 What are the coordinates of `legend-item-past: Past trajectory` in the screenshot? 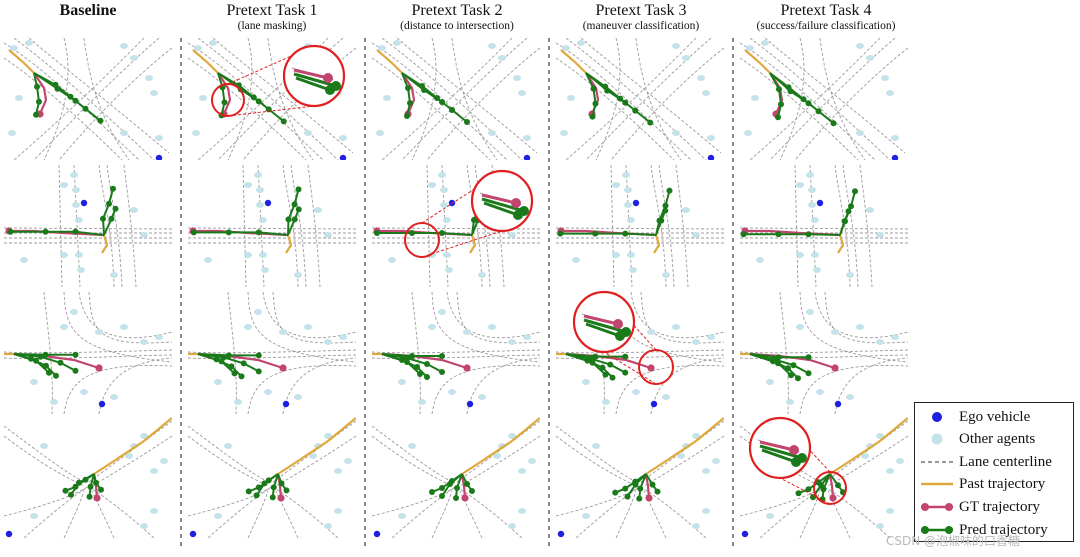 It's located at (994, 484).